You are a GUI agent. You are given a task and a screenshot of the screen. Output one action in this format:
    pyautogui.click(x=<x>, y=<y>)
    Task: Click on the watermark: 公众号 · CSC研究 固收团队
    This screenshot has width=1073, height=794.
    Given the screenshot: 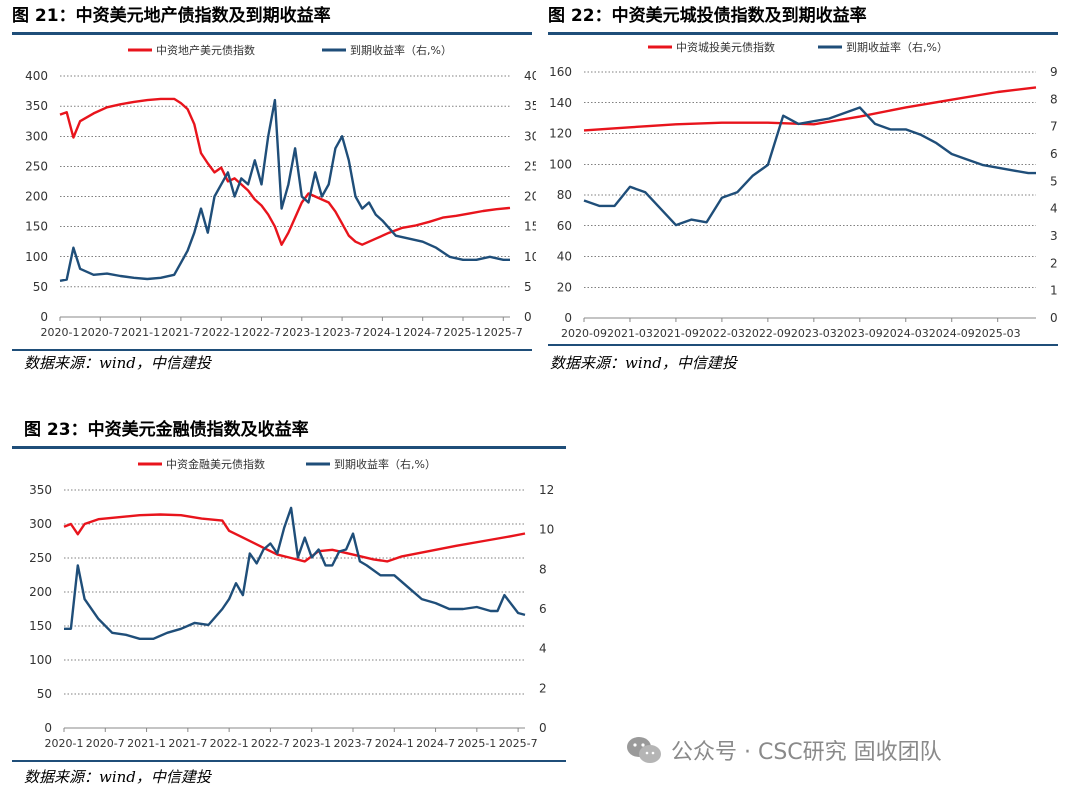 What is the action you would take?
    pyautogui.click(x=783, y=750)
    